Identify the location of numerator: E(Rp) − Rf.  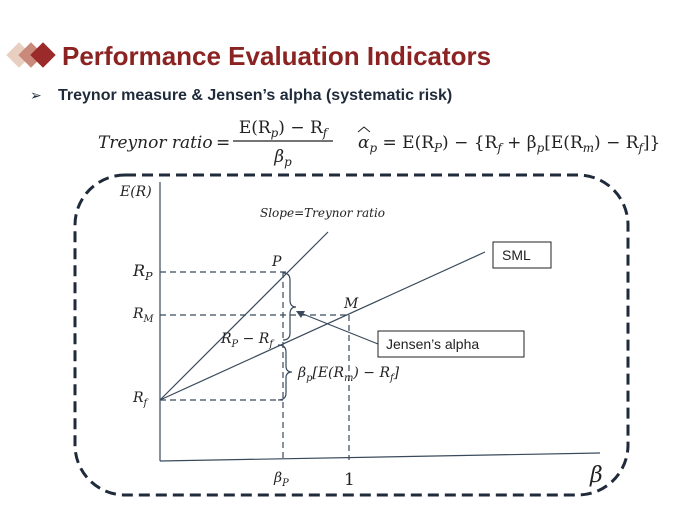
(284, 129).